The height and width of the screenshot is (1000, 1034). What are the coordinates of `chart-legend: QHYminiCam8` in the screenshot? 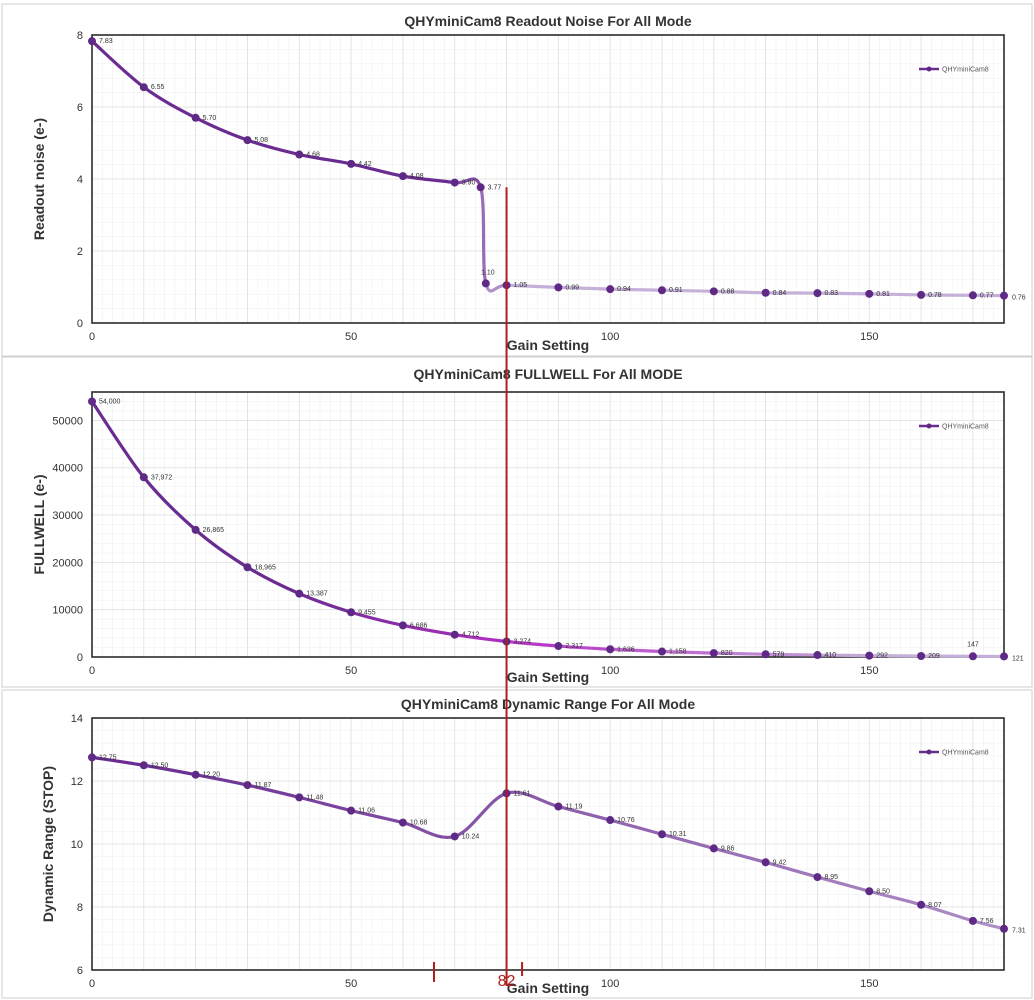 It's located at (954, 753).